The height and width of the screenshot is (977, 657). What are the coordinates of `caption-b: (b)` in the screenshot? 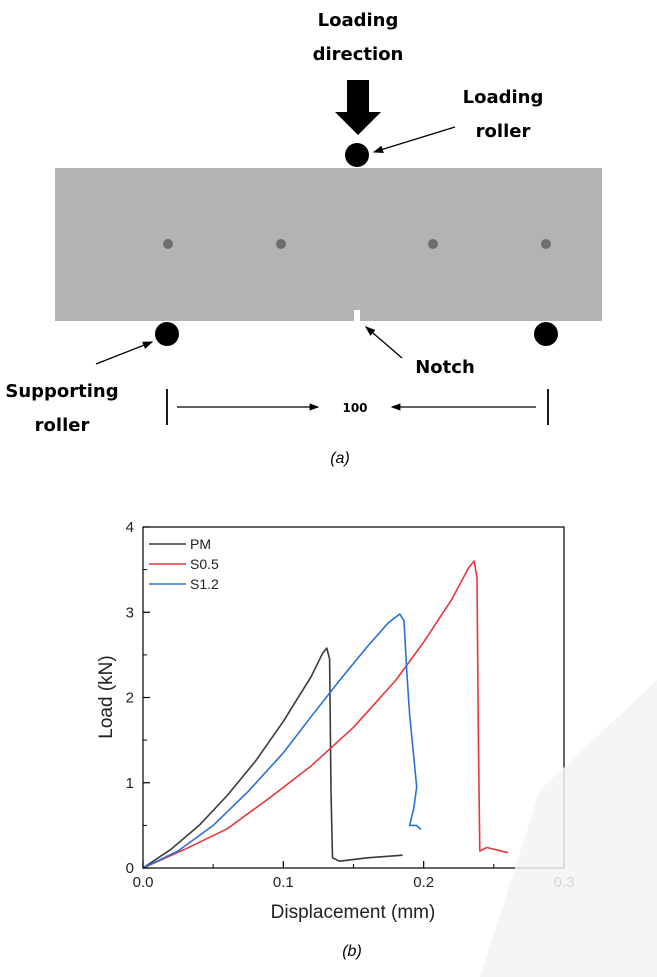 It's located at (352, 951).